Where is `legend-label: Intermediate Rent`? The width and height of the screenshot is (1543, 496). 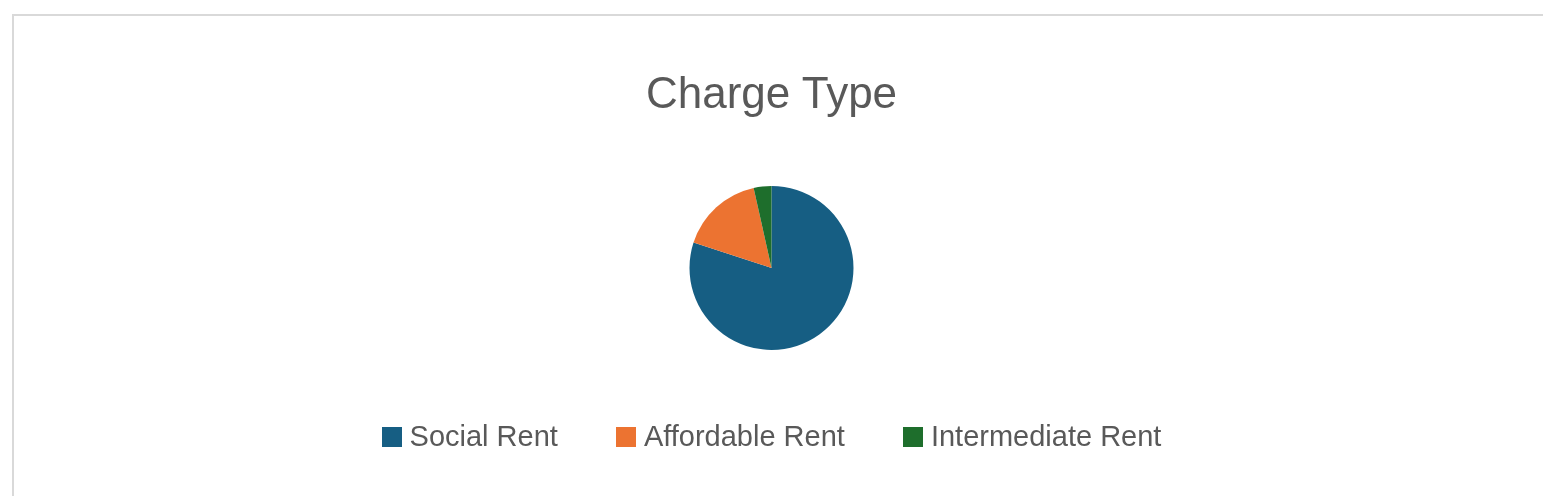
legend-label: Intermediate Rent is located at coordinates (1046, 436).